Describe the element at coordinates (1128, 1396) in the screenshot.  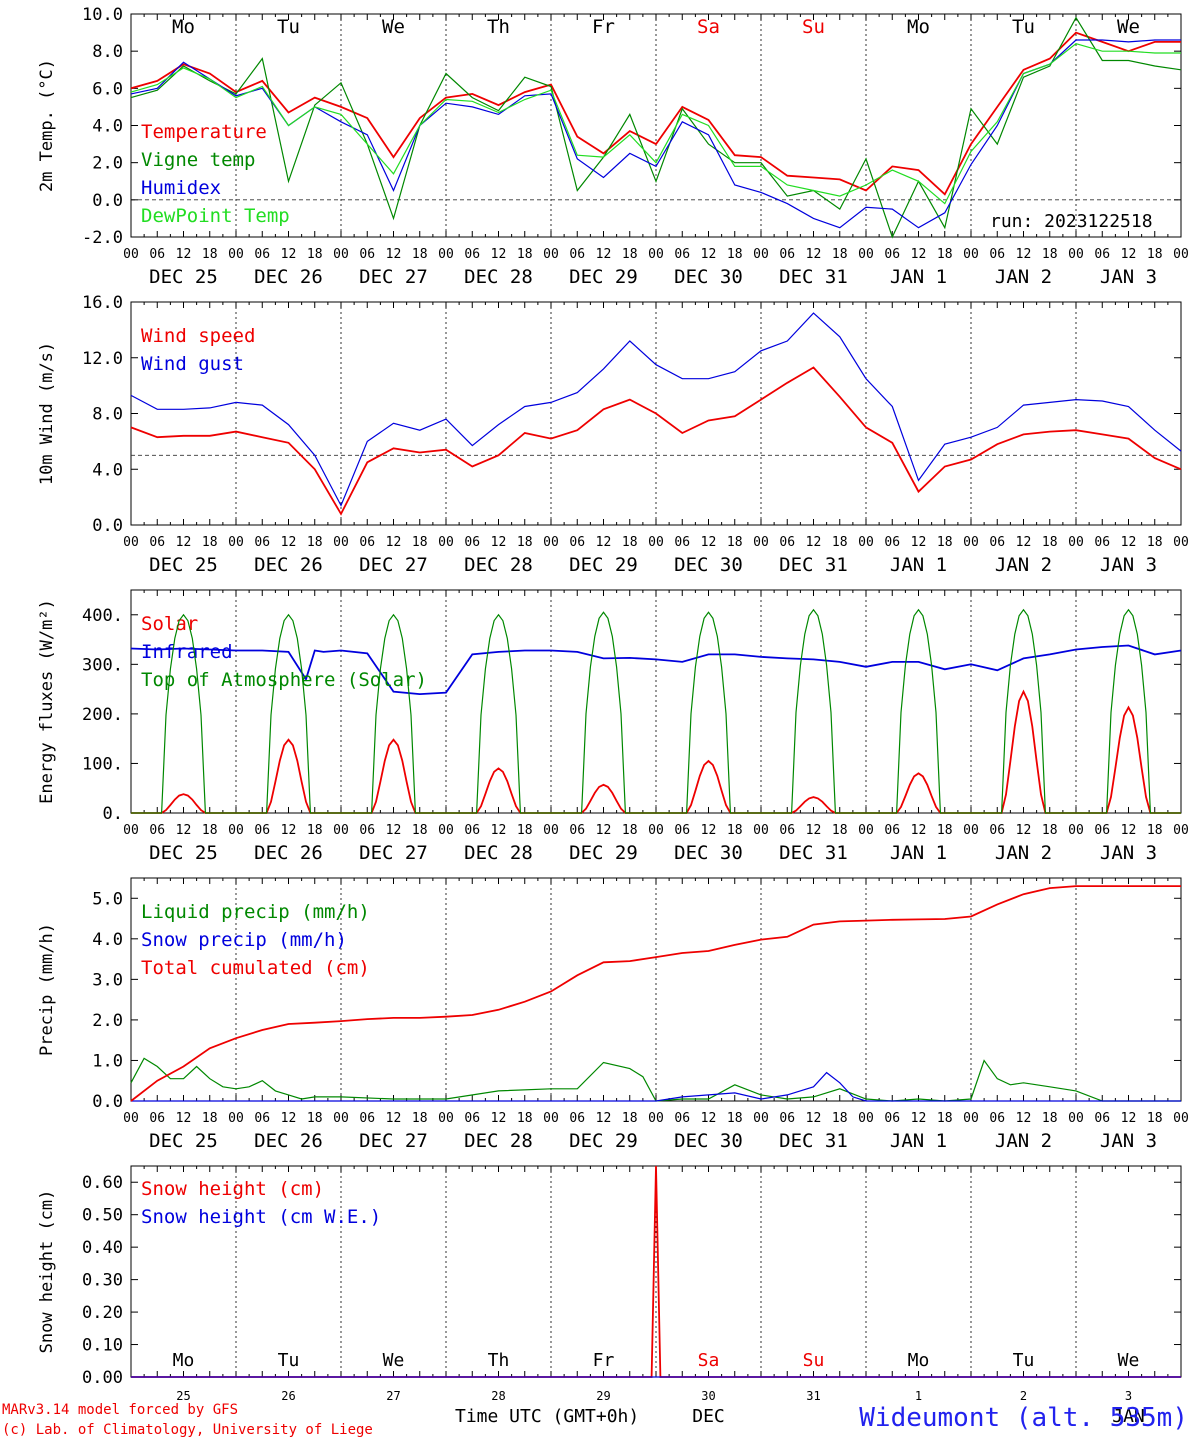
I see `day-number-label: 3` at that location.